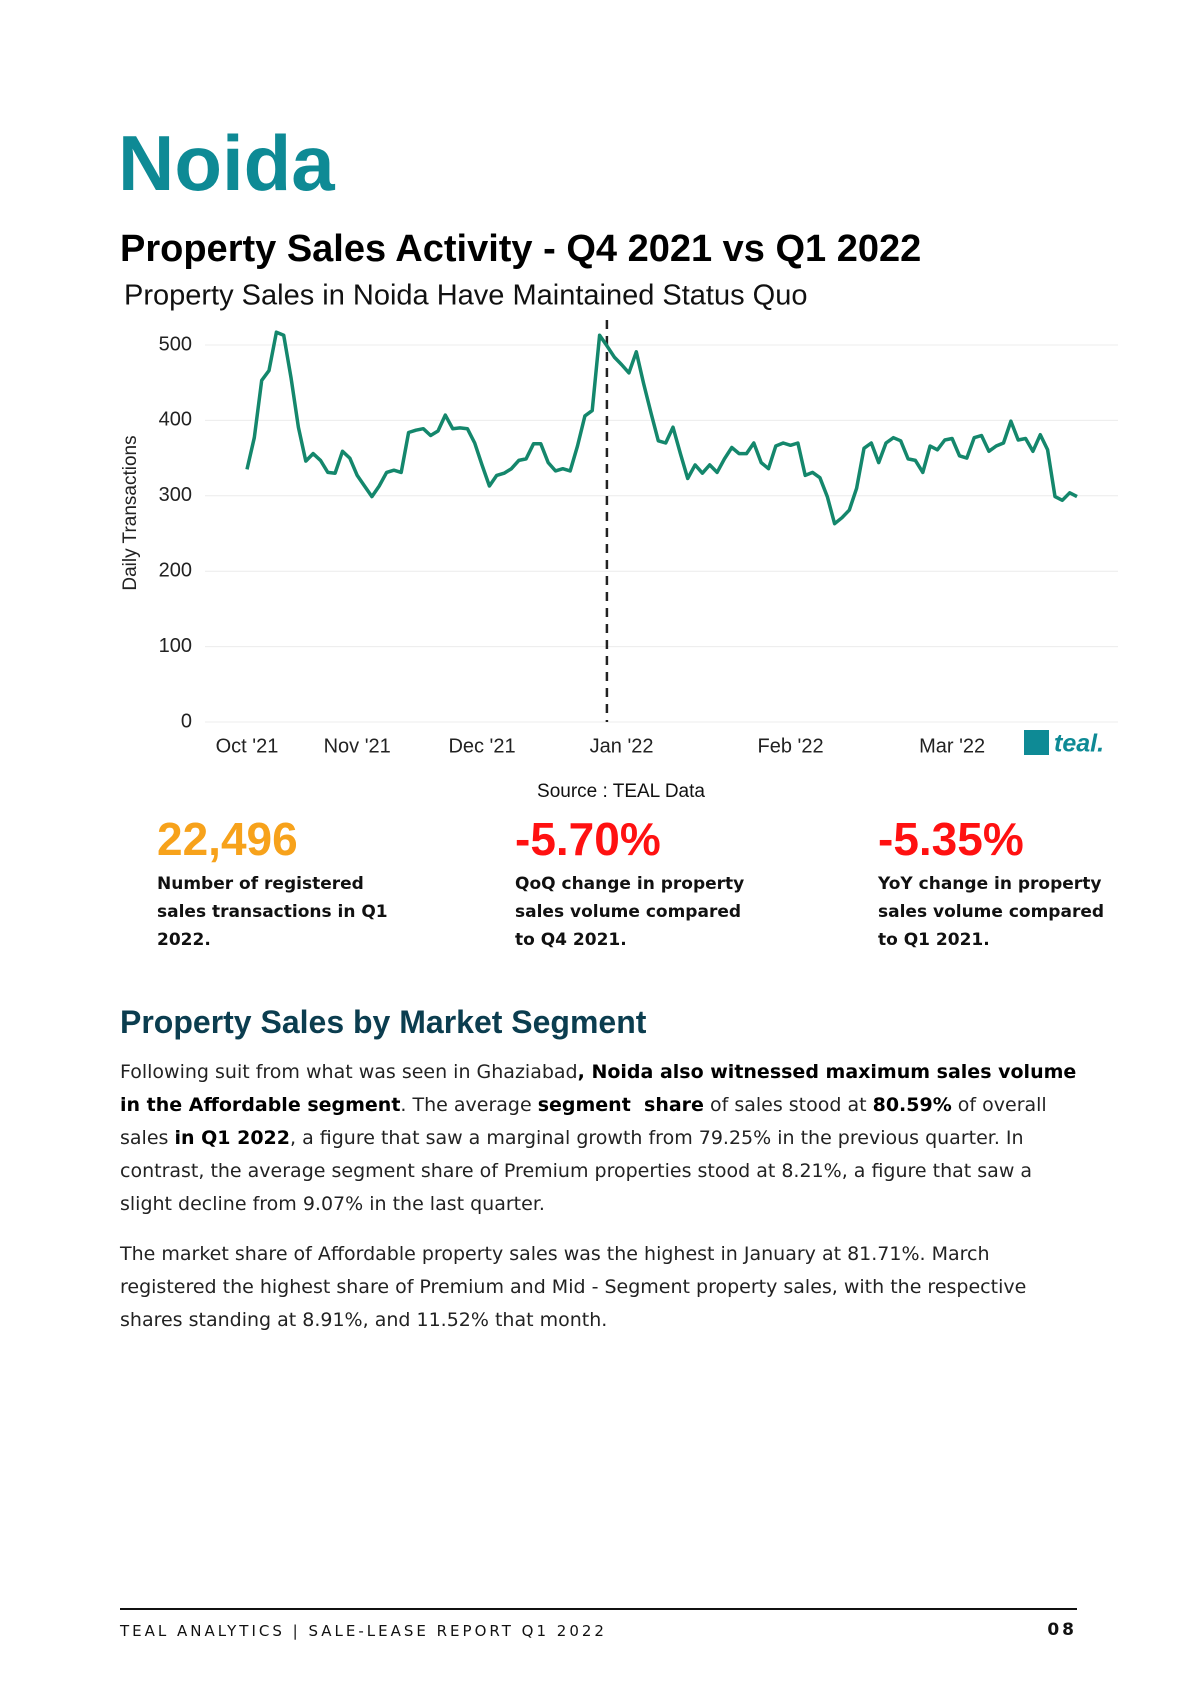  I want to click on page-number: 08, so click(1062, 1630).